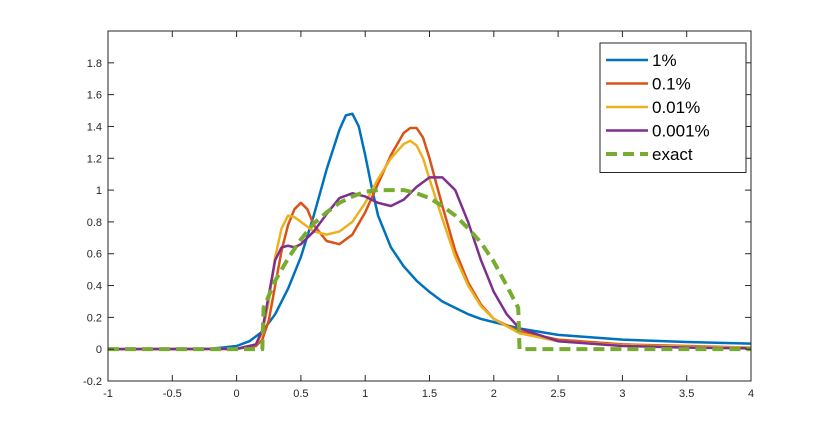  What do you see at coordinates (94, 318) in the screenshot?
I see `y-tick-label: 0.2` at bounding box center [94, 318].